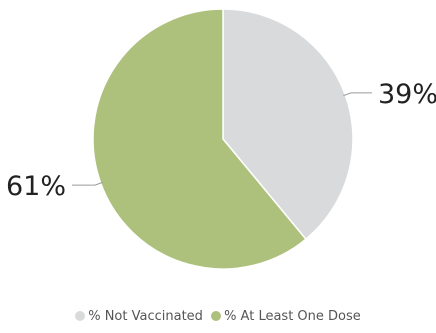  I want to click on legend-label-not-vaccinated: % Not Vaccinated, so click(145, 316).